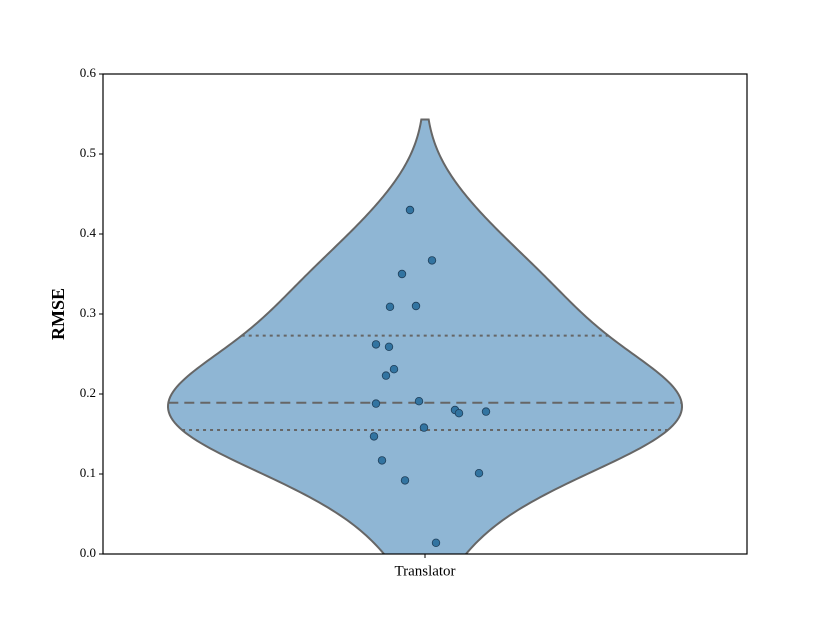 This screenshot has height=623, width=830. Describe the element at coordinates (88, 472) in the screenshot. I see `y-tick-label: 0.1` at that location.